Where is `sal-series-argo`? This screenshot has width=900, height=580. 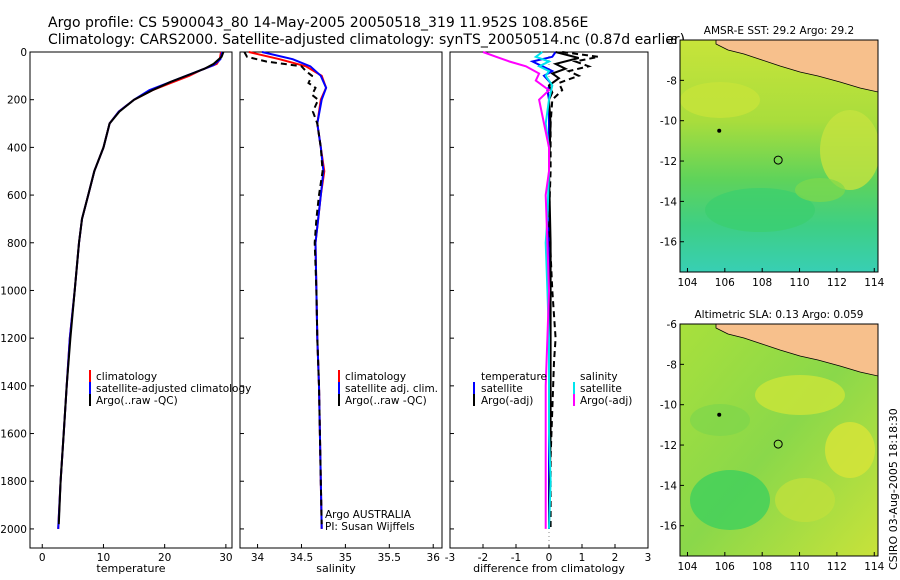
sal-series-argo is located at coordinates (283, 288).